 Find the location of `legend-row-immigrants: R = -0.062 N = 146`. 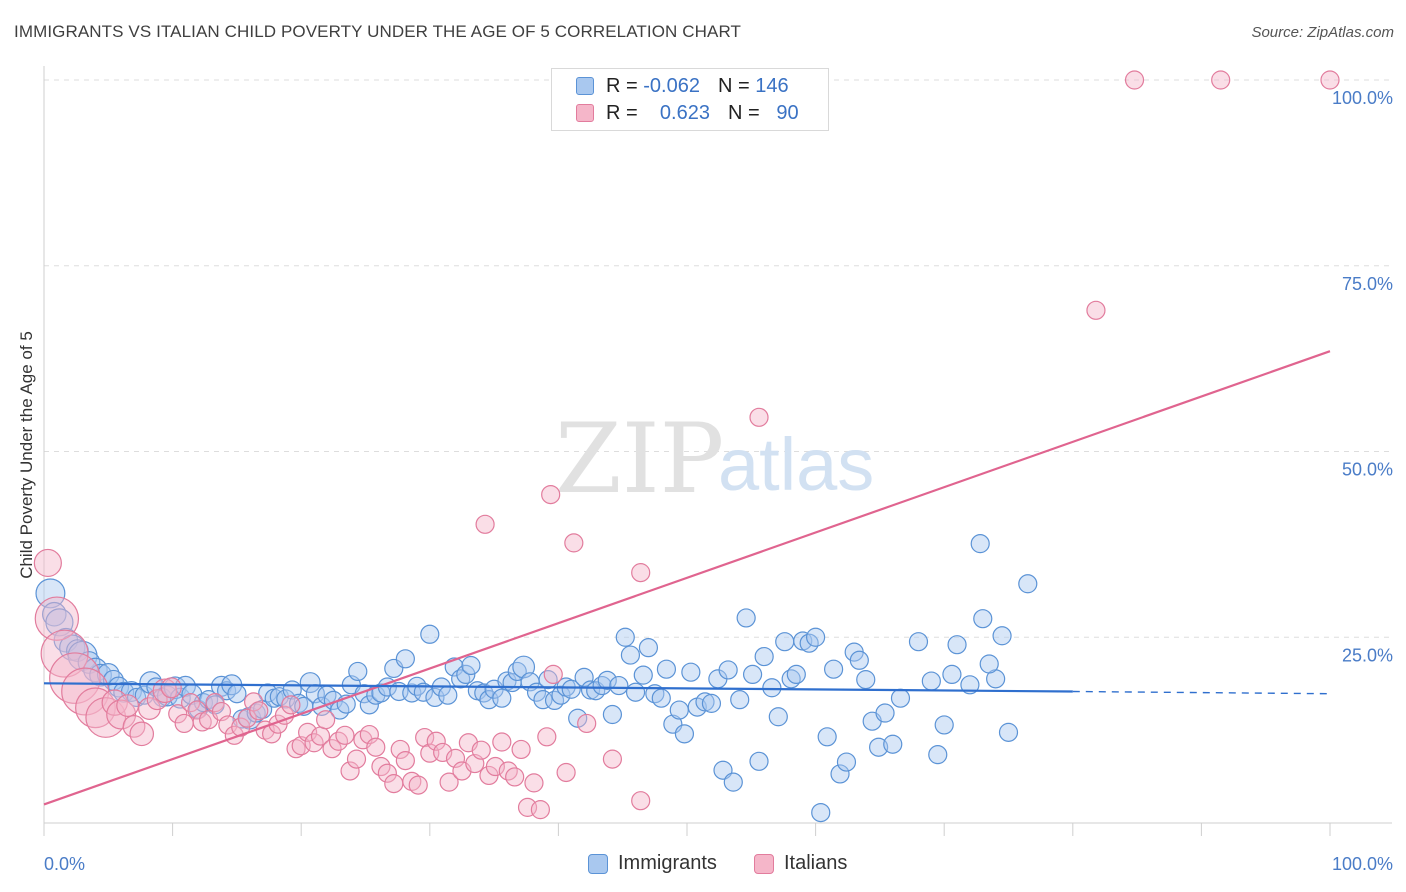

legend-row-immigrants: R = -0.062 N = 146 is located at coordinates (682, 86).